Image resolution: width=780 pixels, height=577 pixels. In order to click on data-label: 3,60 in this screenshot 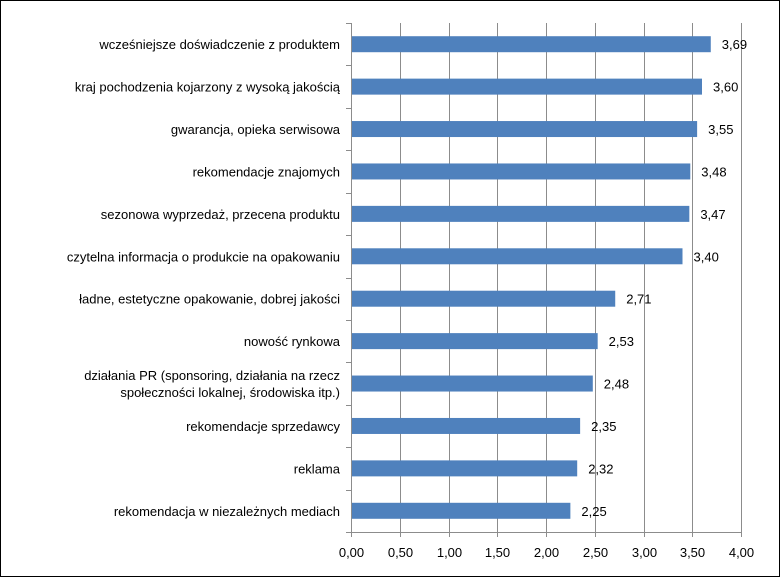, I will do `click(725, 87)`.